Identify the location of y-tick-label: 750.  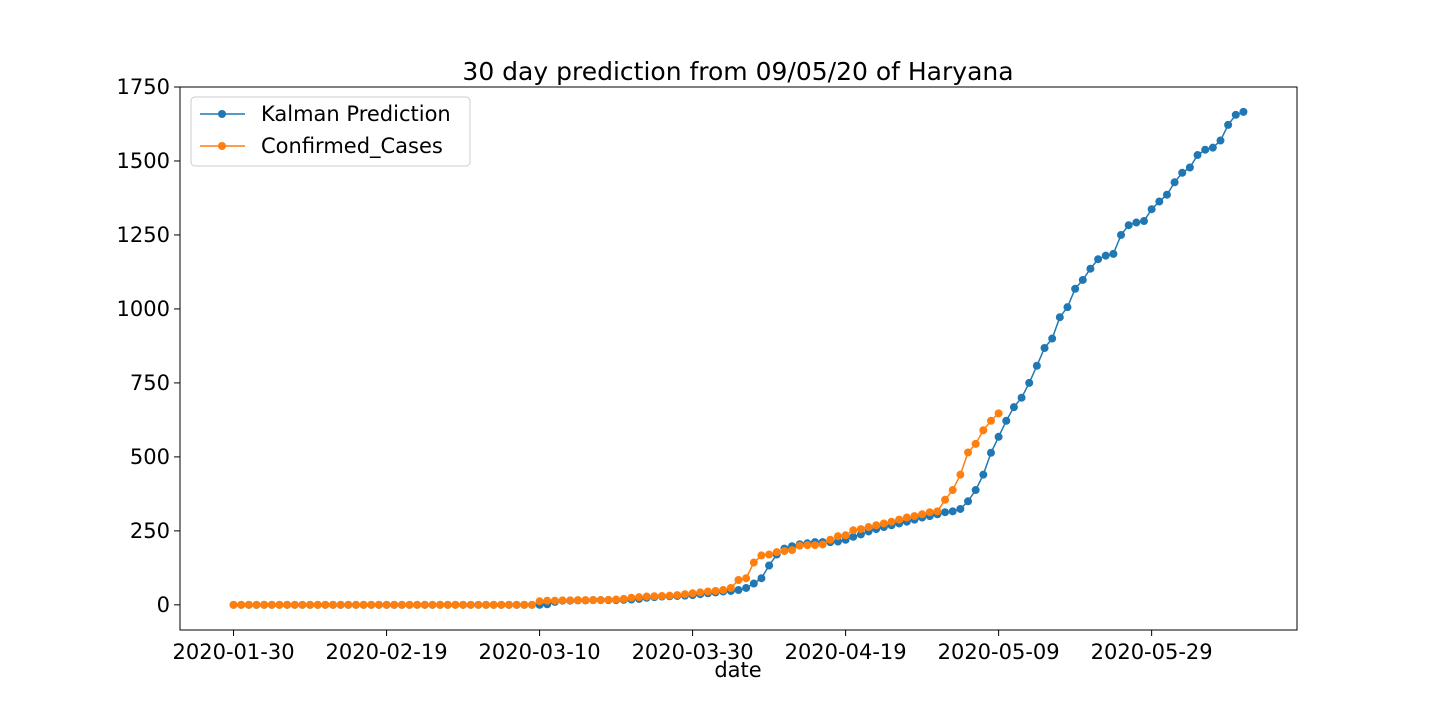
(150, 383).